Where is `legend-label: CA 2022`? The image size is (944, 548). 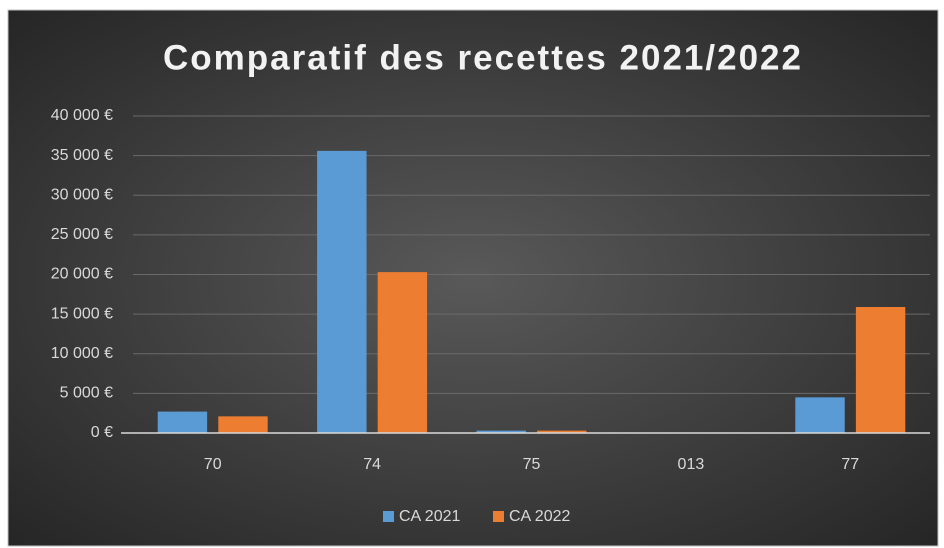
legend-label: CA 2022 is located at coordinates (539, 516).